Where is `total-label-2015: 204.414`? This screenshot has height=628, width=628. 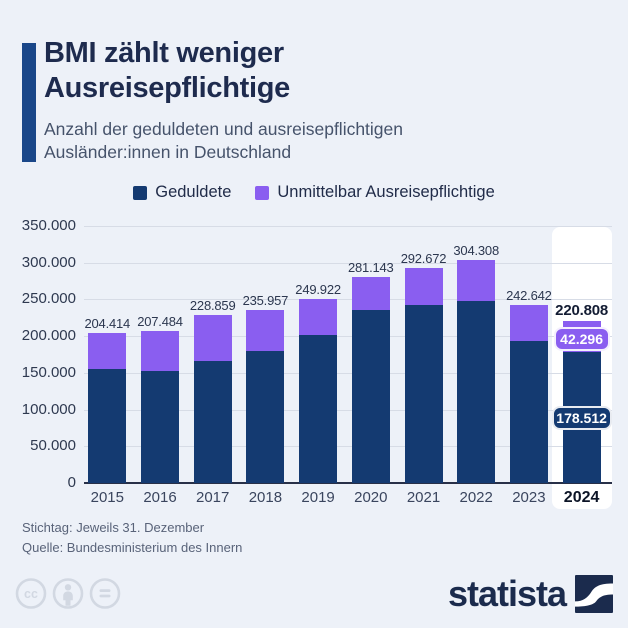
total-label-2015: 204.414 is located at coordinates (107, 323).